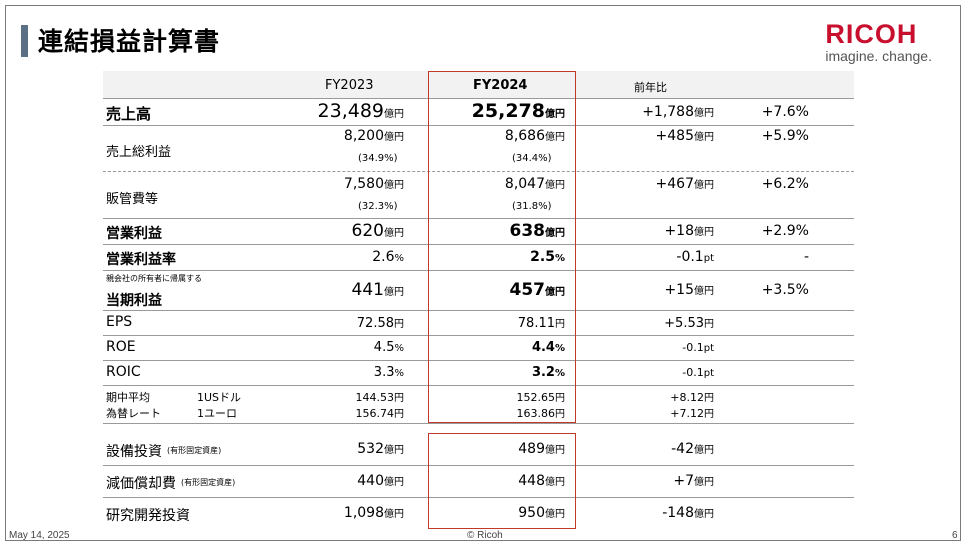  I want to click on fx-eur-diff: +7.12円, so click(692, 412).